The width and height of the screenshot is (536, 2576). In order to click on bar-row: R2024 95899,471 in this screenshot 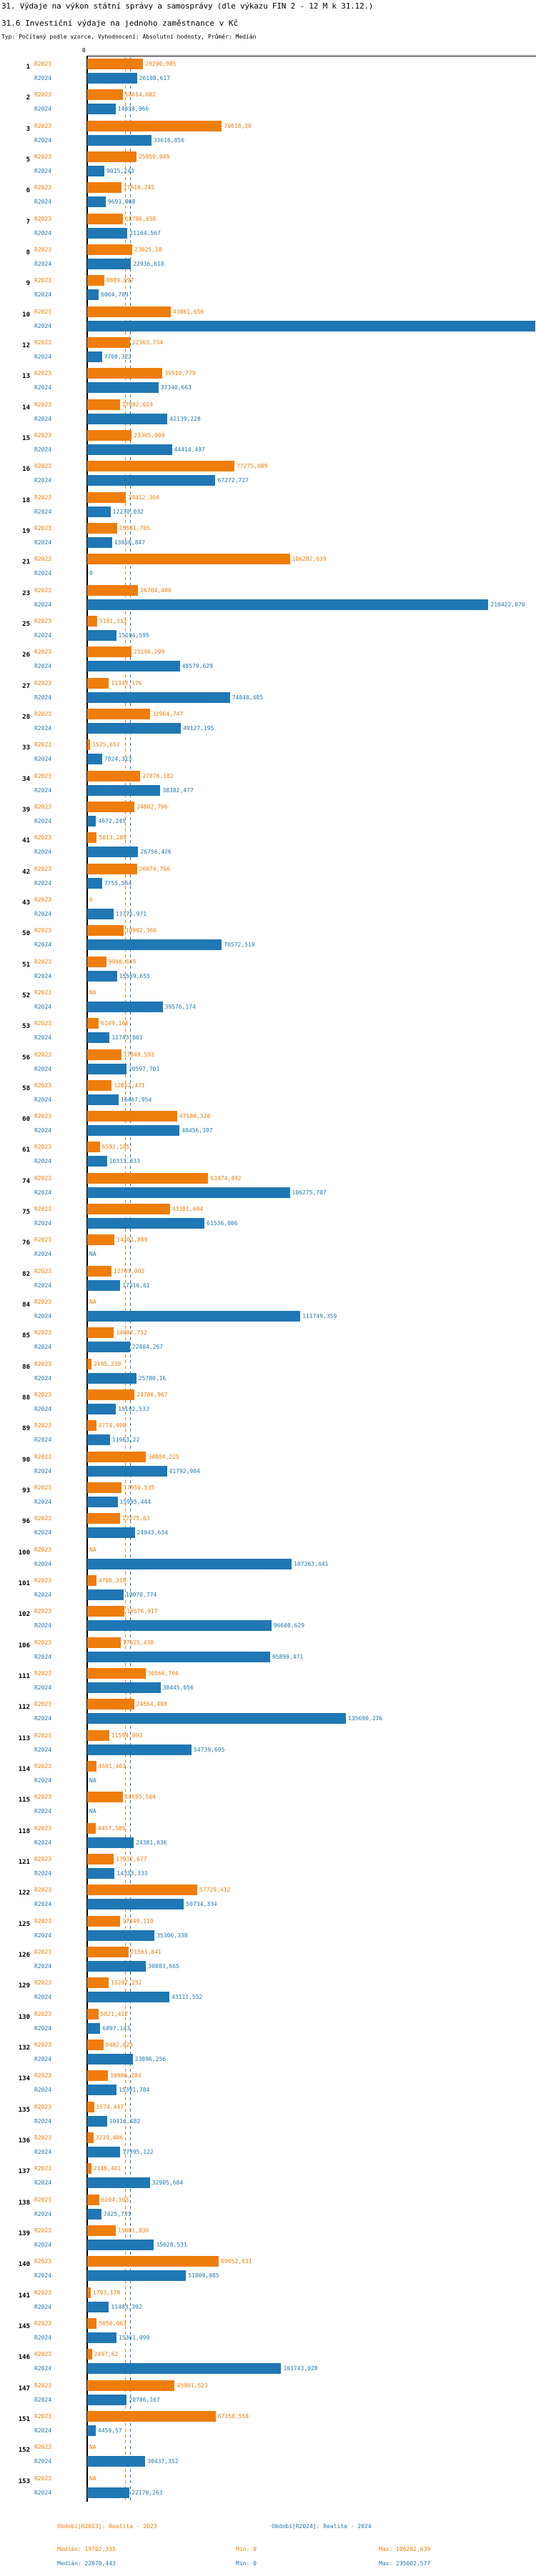, I will do `click(268, 1657)`.